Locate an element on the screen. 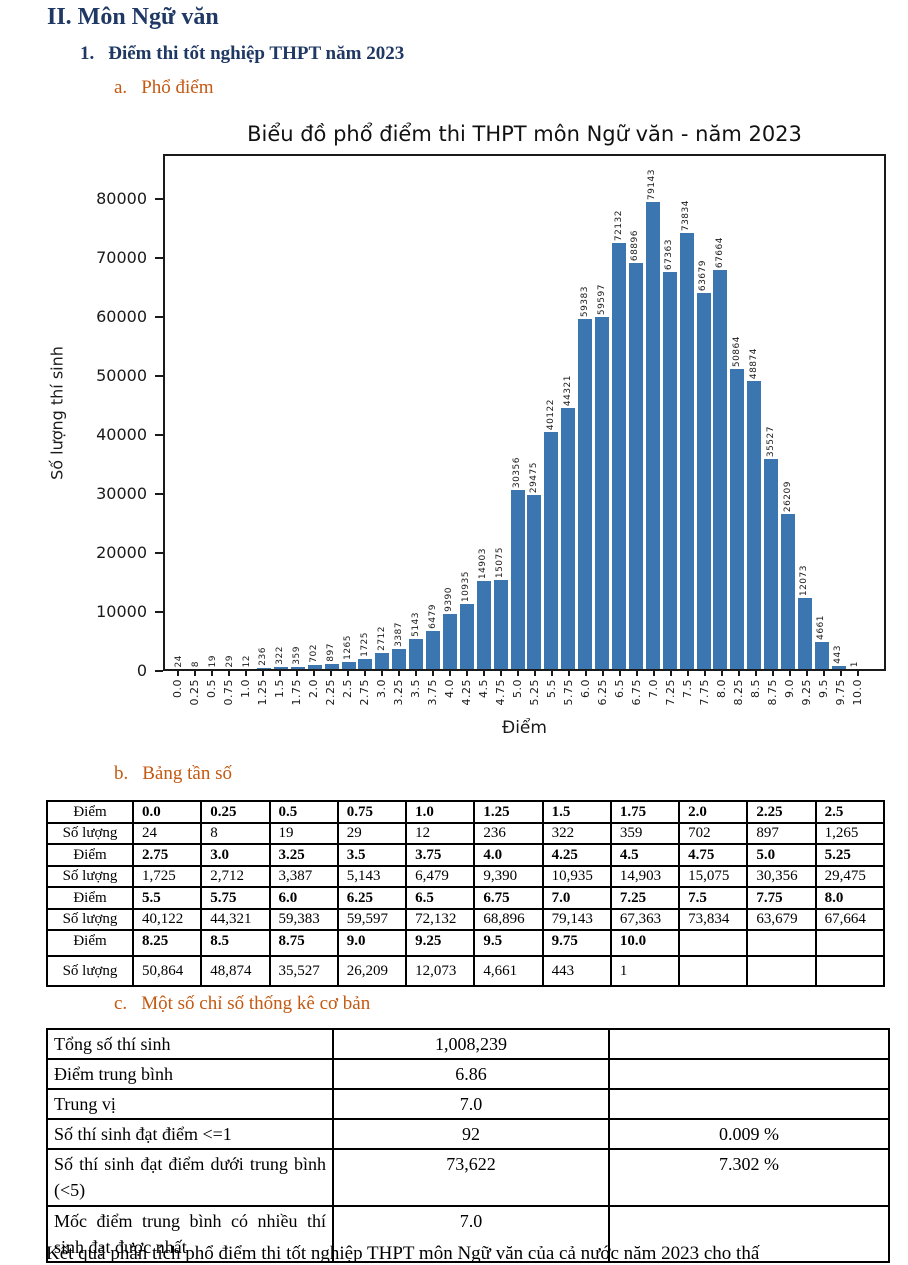 This screenshot has height=1265, width=908. x-tick: 9.0 is located at coordinates (789, 694).